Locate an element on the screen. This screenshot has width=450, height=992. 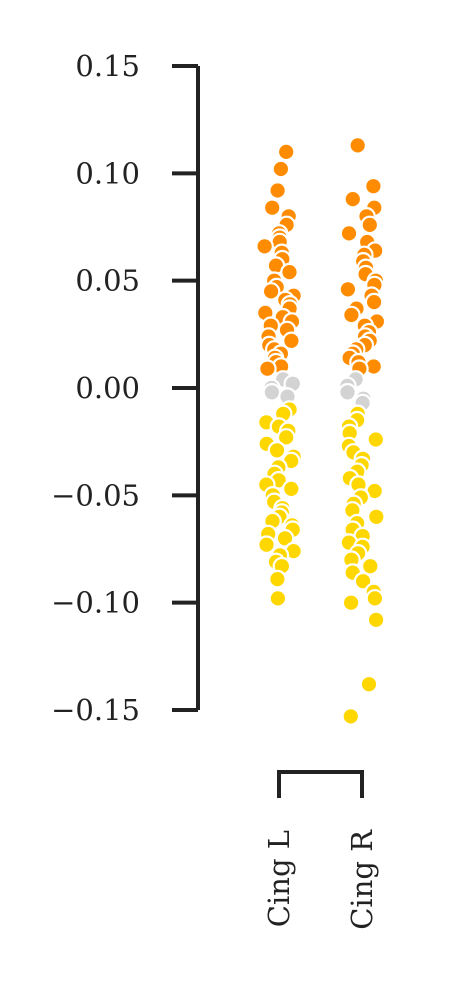
y-tick-label: 0.10 is located at coordinates (107, 173).